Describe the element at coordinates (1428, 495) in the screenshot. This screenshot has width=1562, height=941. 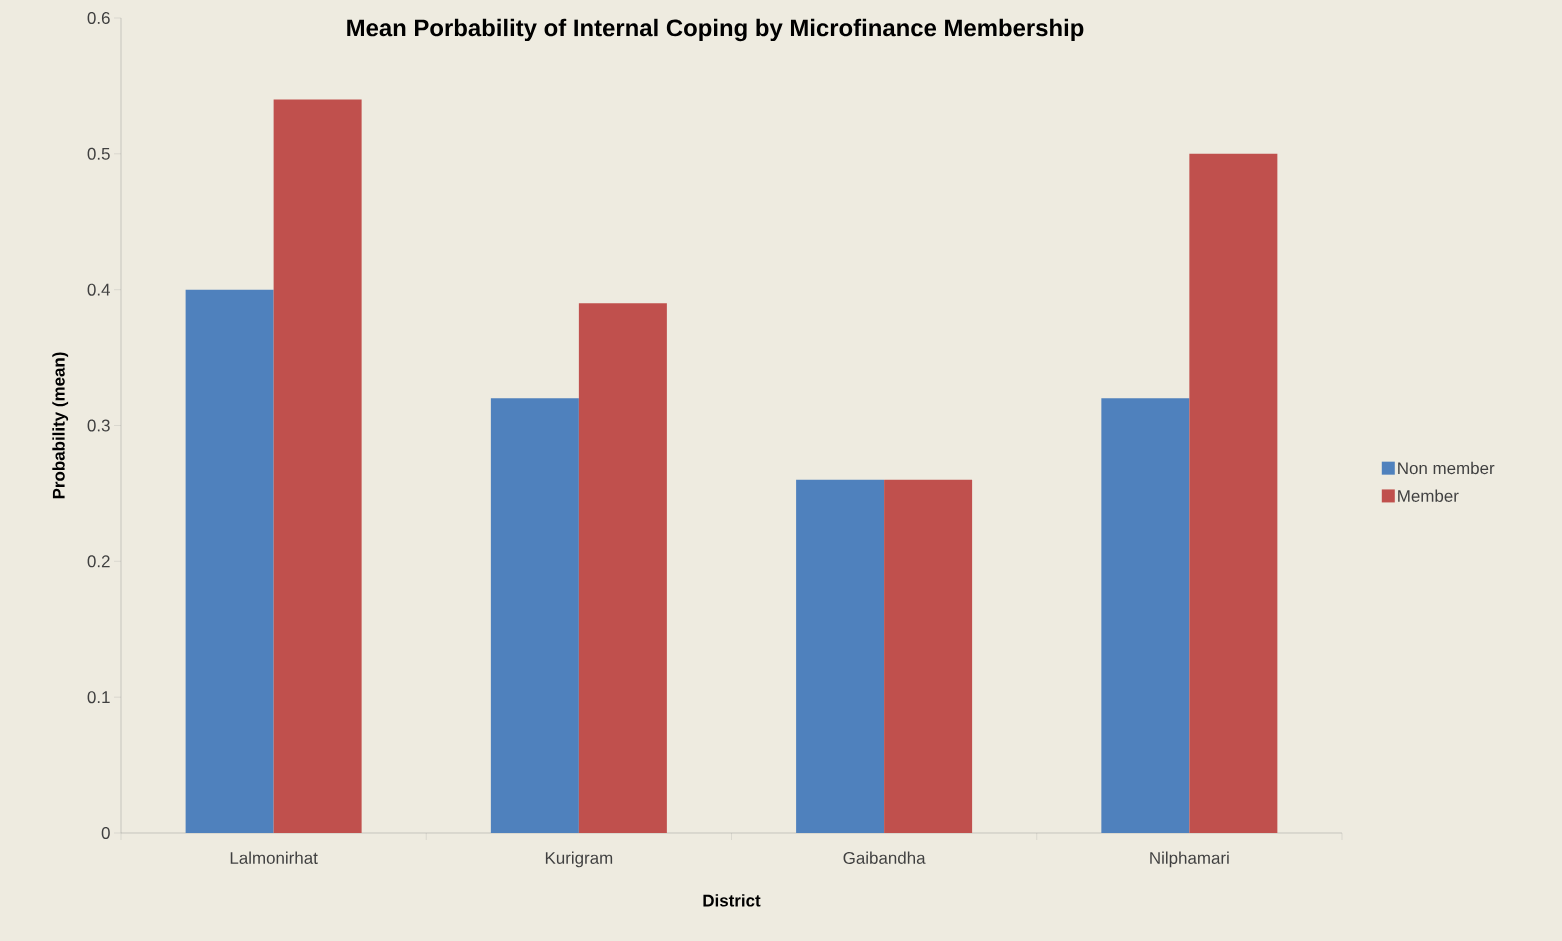
I see `legend-label: Member` at that location.